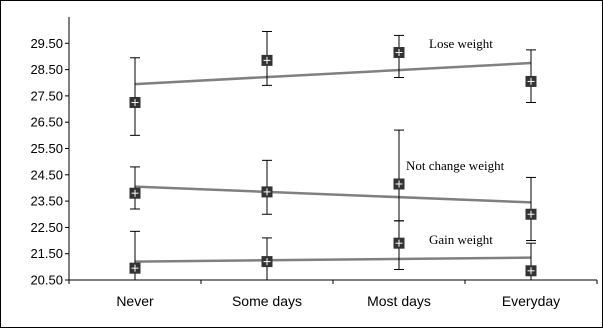 The width and height of the screenshot is (603, 329). I want to click on y-tick-label: 29.50, so click(46, 43).